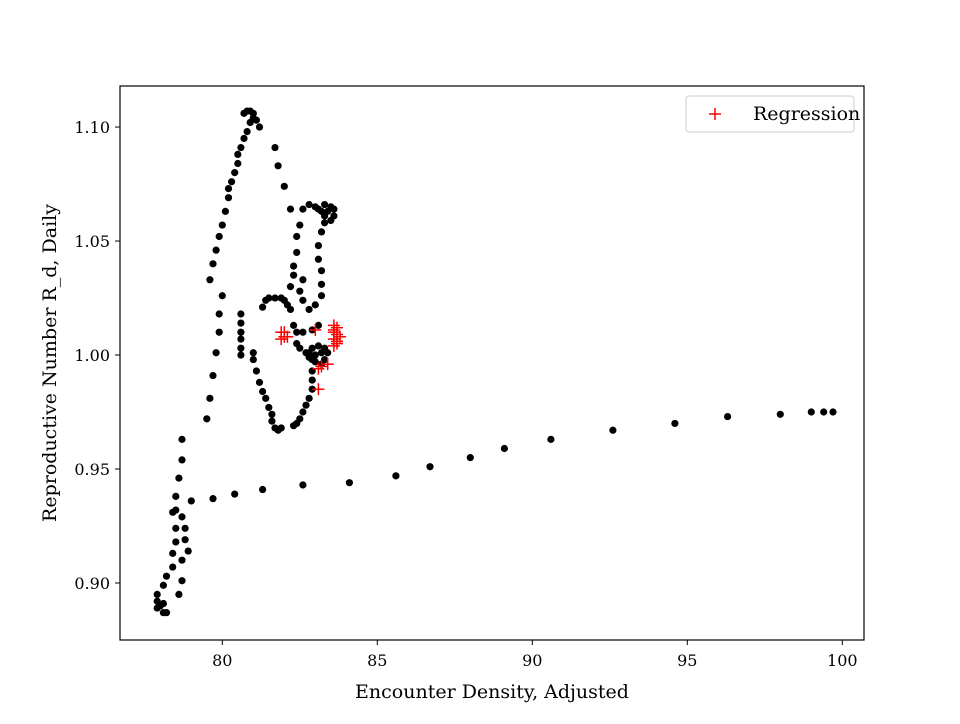 The height and width of the screenshot is (724, 960). I want to click on y-tick-label: 1.10, so click(92, 127).